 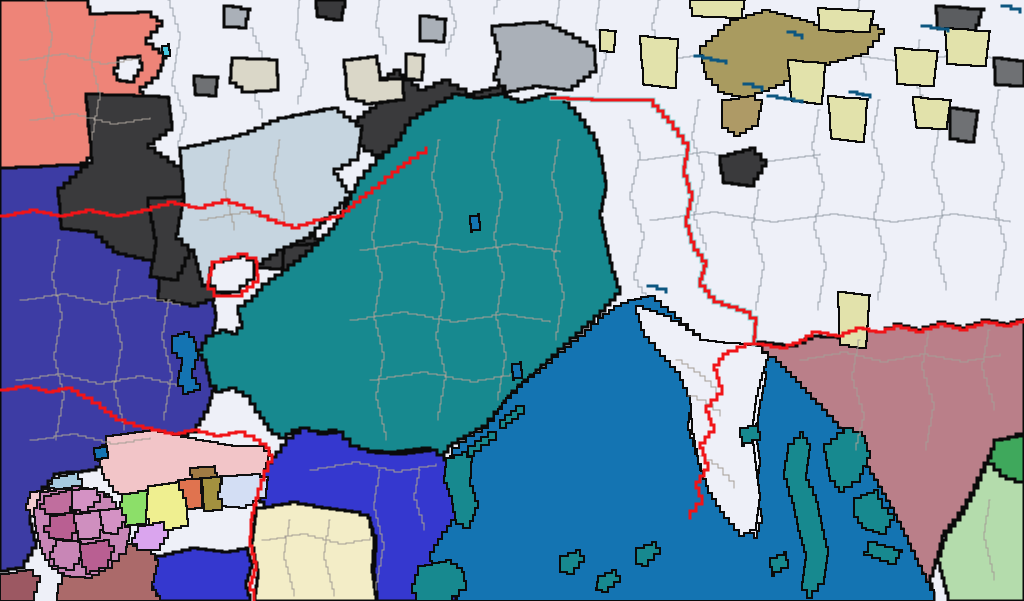 What do you see at coordinates (201, 573) in the screenshot?
I see `royal-blue-country` at bounding box center [201, 573].